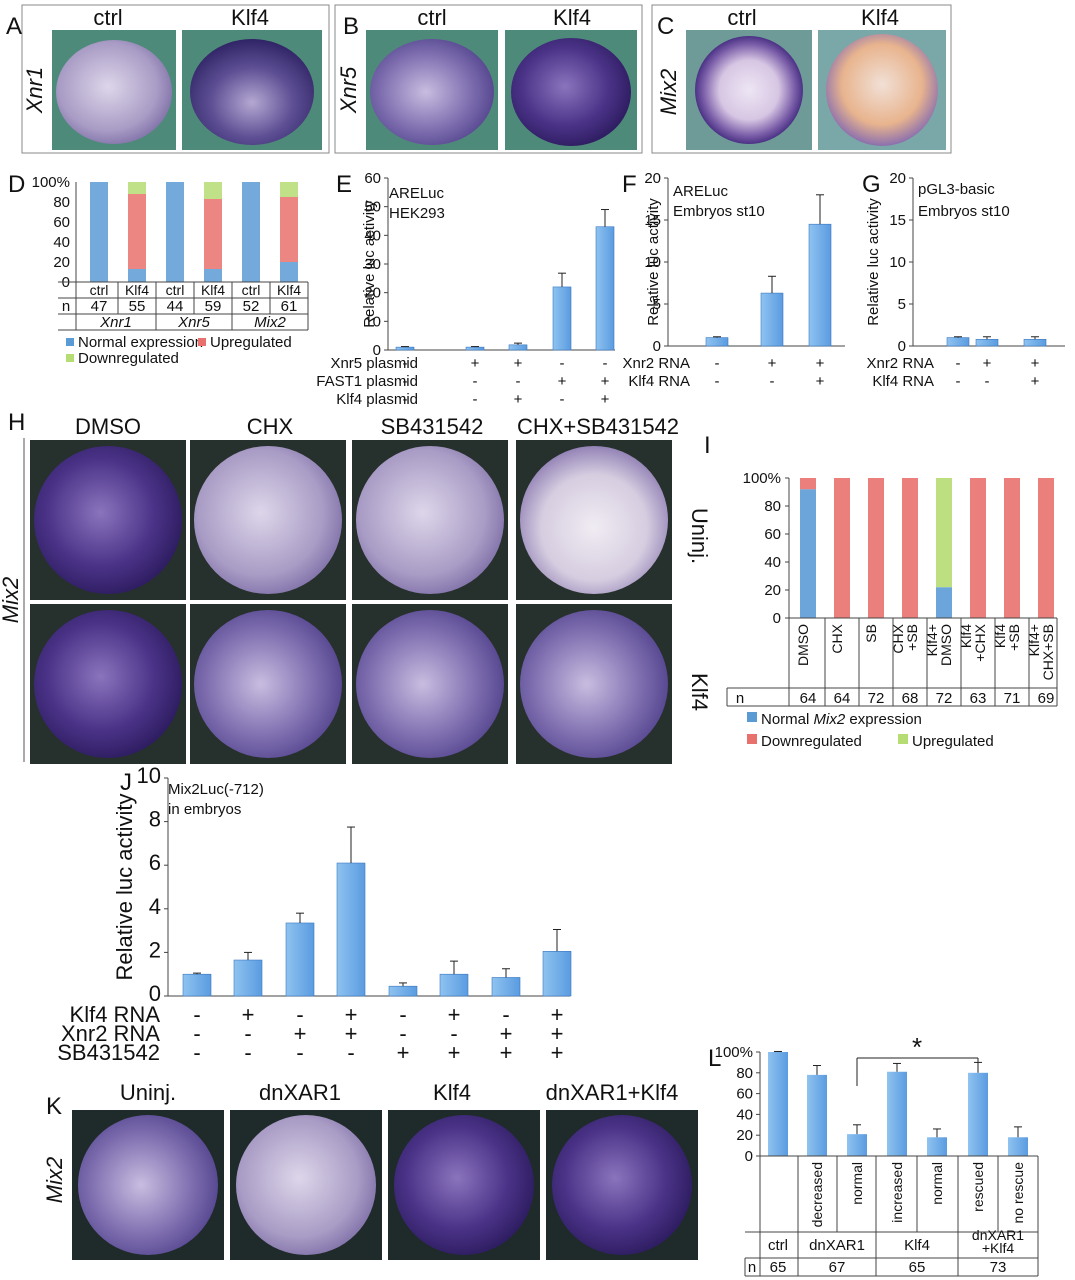 Image resolution: width=1075 pixels, height=1280 pixels. What do you see at coordinates (372, 207) in the screenshot?
I see `panel-e-ytick-label: 50` at bounding box center [372, 207].